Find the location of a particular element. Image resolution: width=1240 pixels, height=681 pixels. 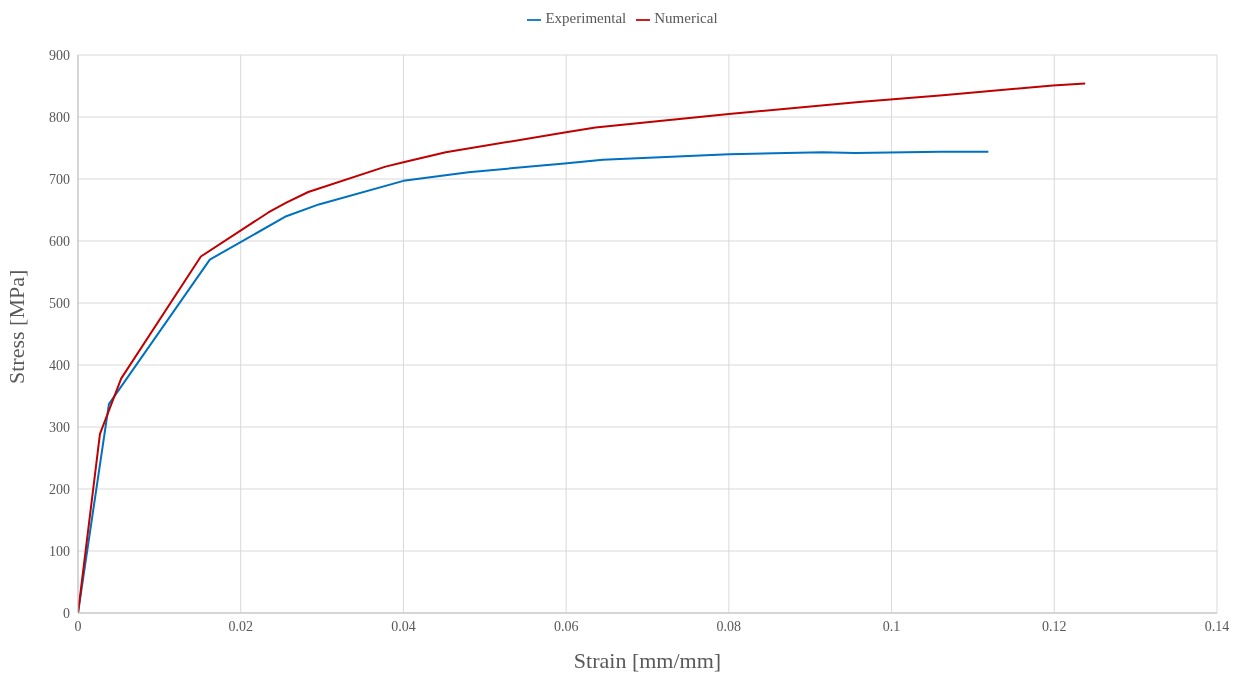

x-tick-label: 0 is located at coordinates (78, 626).